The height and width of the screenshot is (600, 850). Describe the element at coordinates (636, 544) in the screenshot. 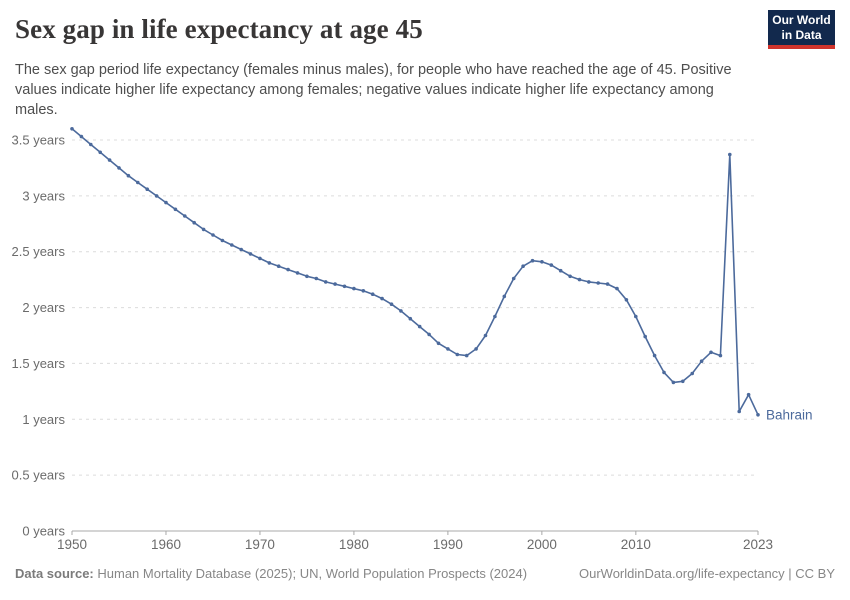

I see `x-axis-tick-label: 2010` at that location.